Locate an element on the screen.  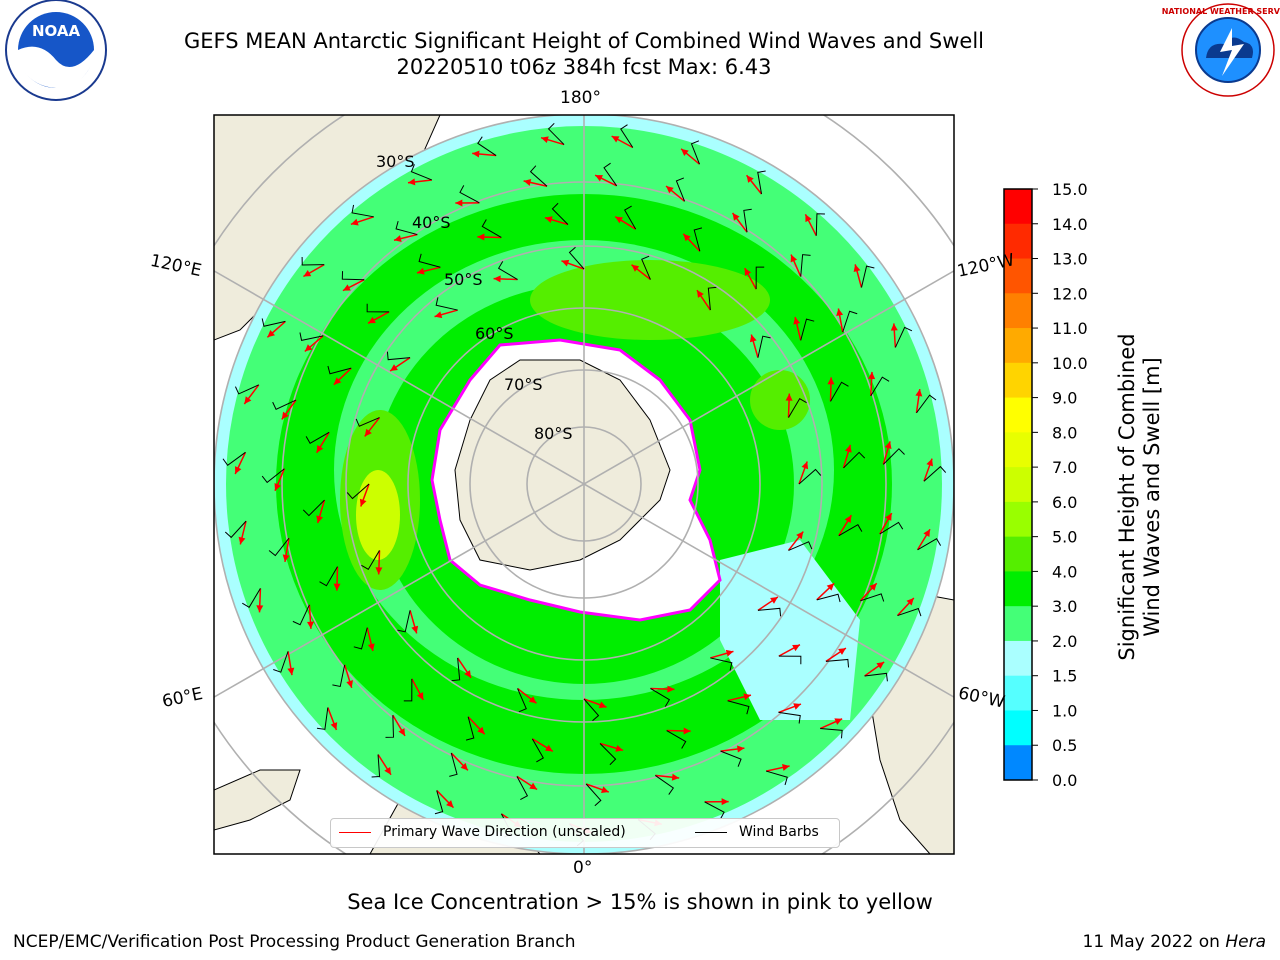
colorbar-tick-label: 8.0 is located at coordinates (1064, 432).